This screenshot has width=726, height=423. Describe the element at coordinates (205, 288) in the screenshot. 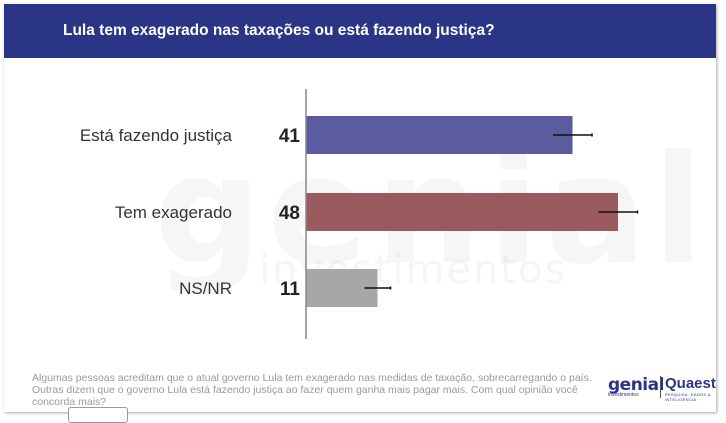

I see `category-label-2: NS/NR` at that location.